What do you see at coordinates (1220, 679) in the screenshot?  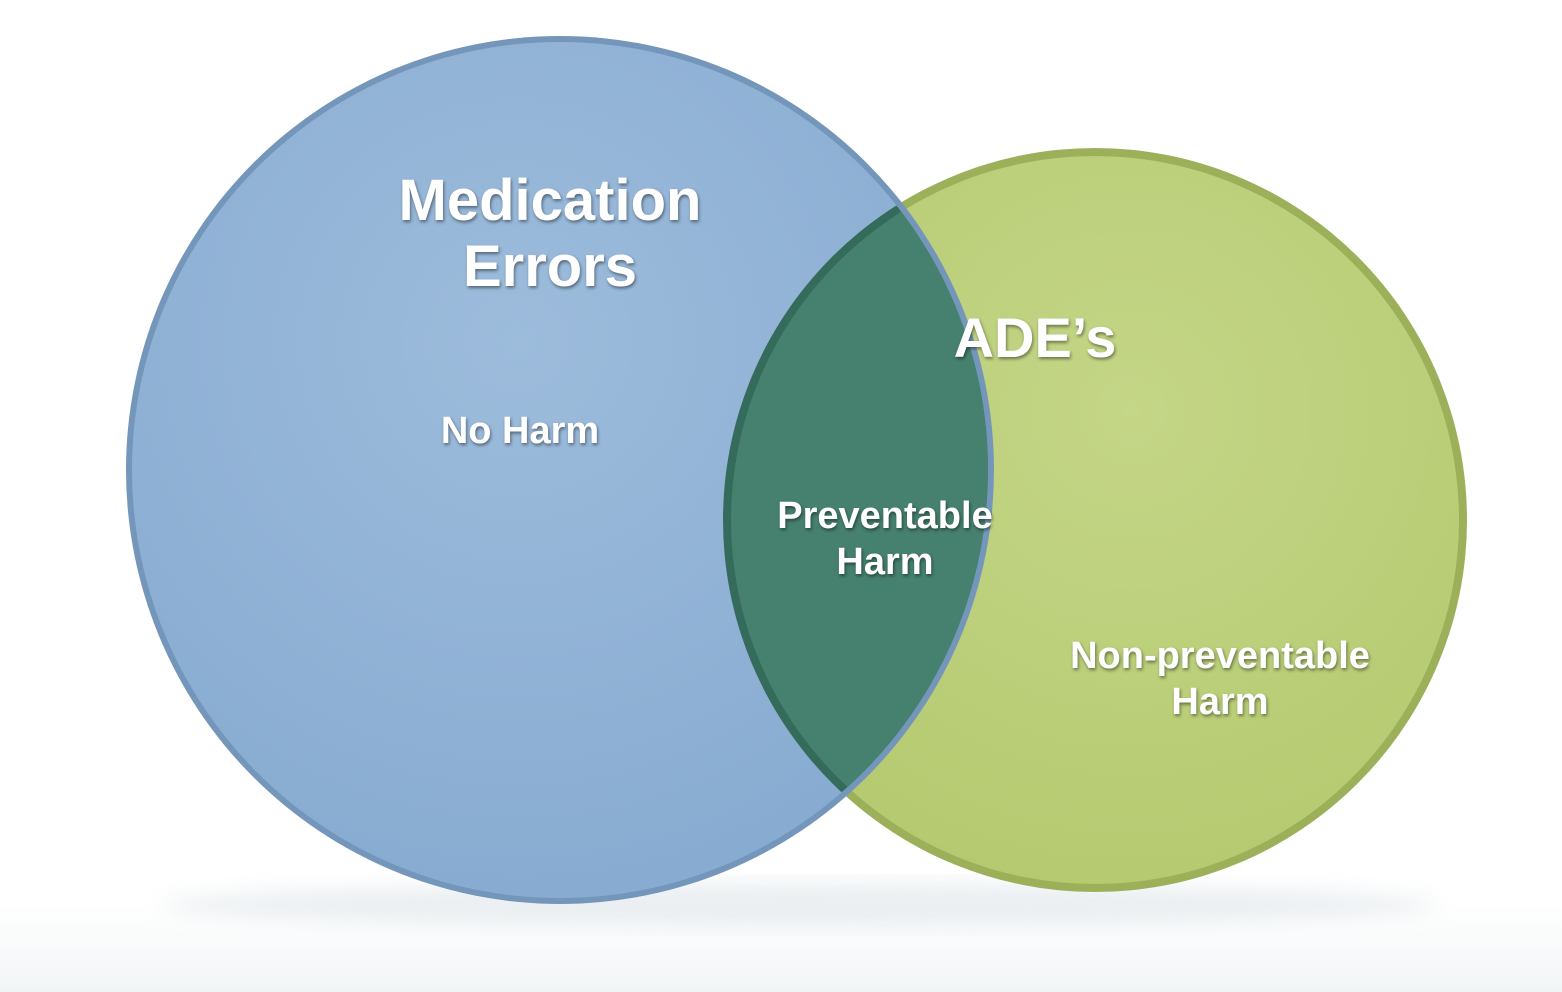 I see `non-preventable-harm-label: Non-preventable Harm` at bounding box center [1220, 679].